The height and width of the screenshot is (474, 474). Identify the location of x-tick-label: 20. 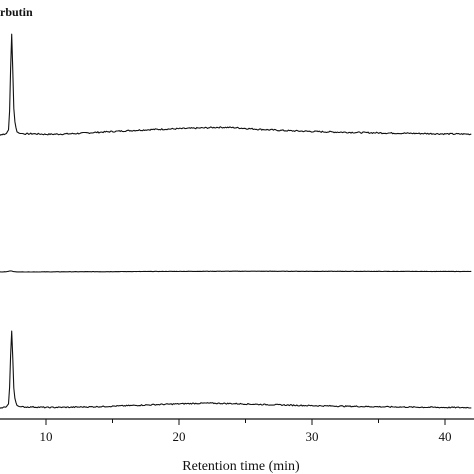
(179, 436).